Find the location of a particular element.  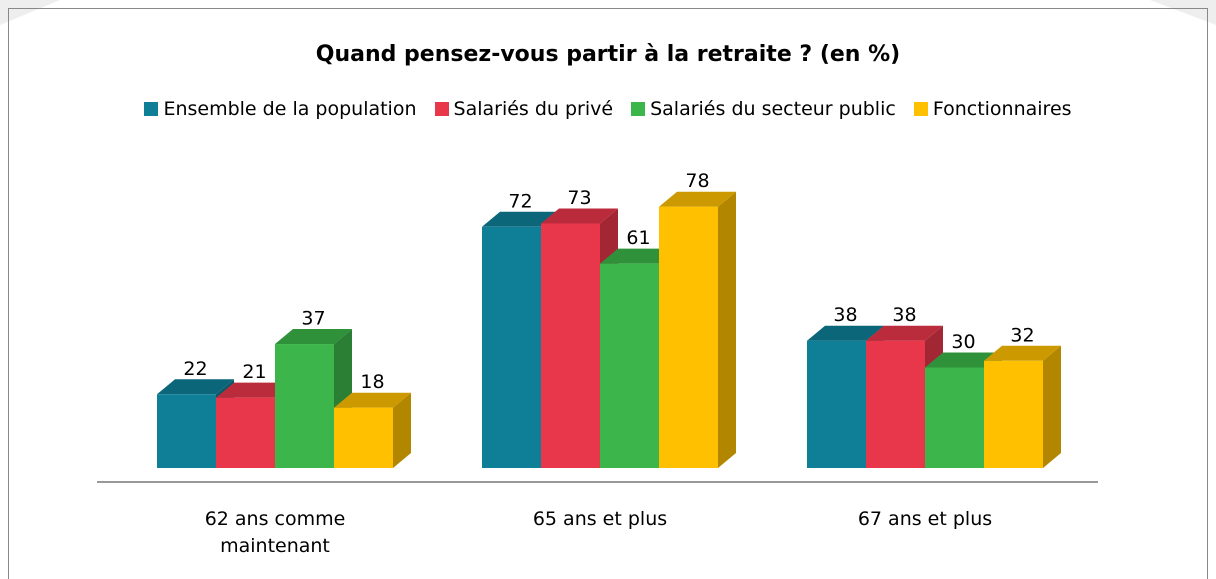

data-label: 78 is located at coordinates (697, 181).